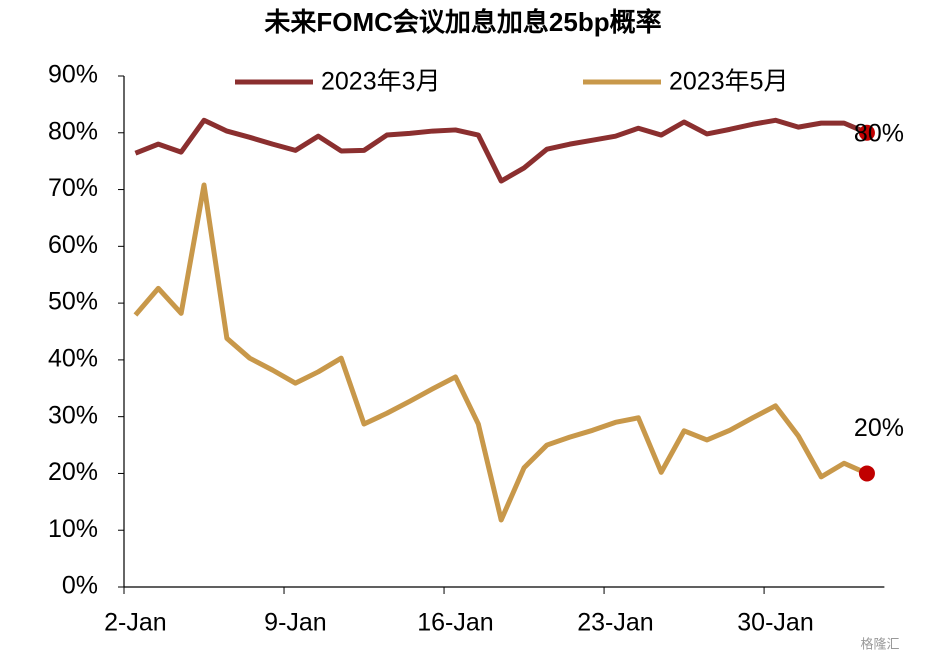  Describe the element at coordinates (73, 302) in the screenshot. I see `y-tick-label: 50%` at that location.